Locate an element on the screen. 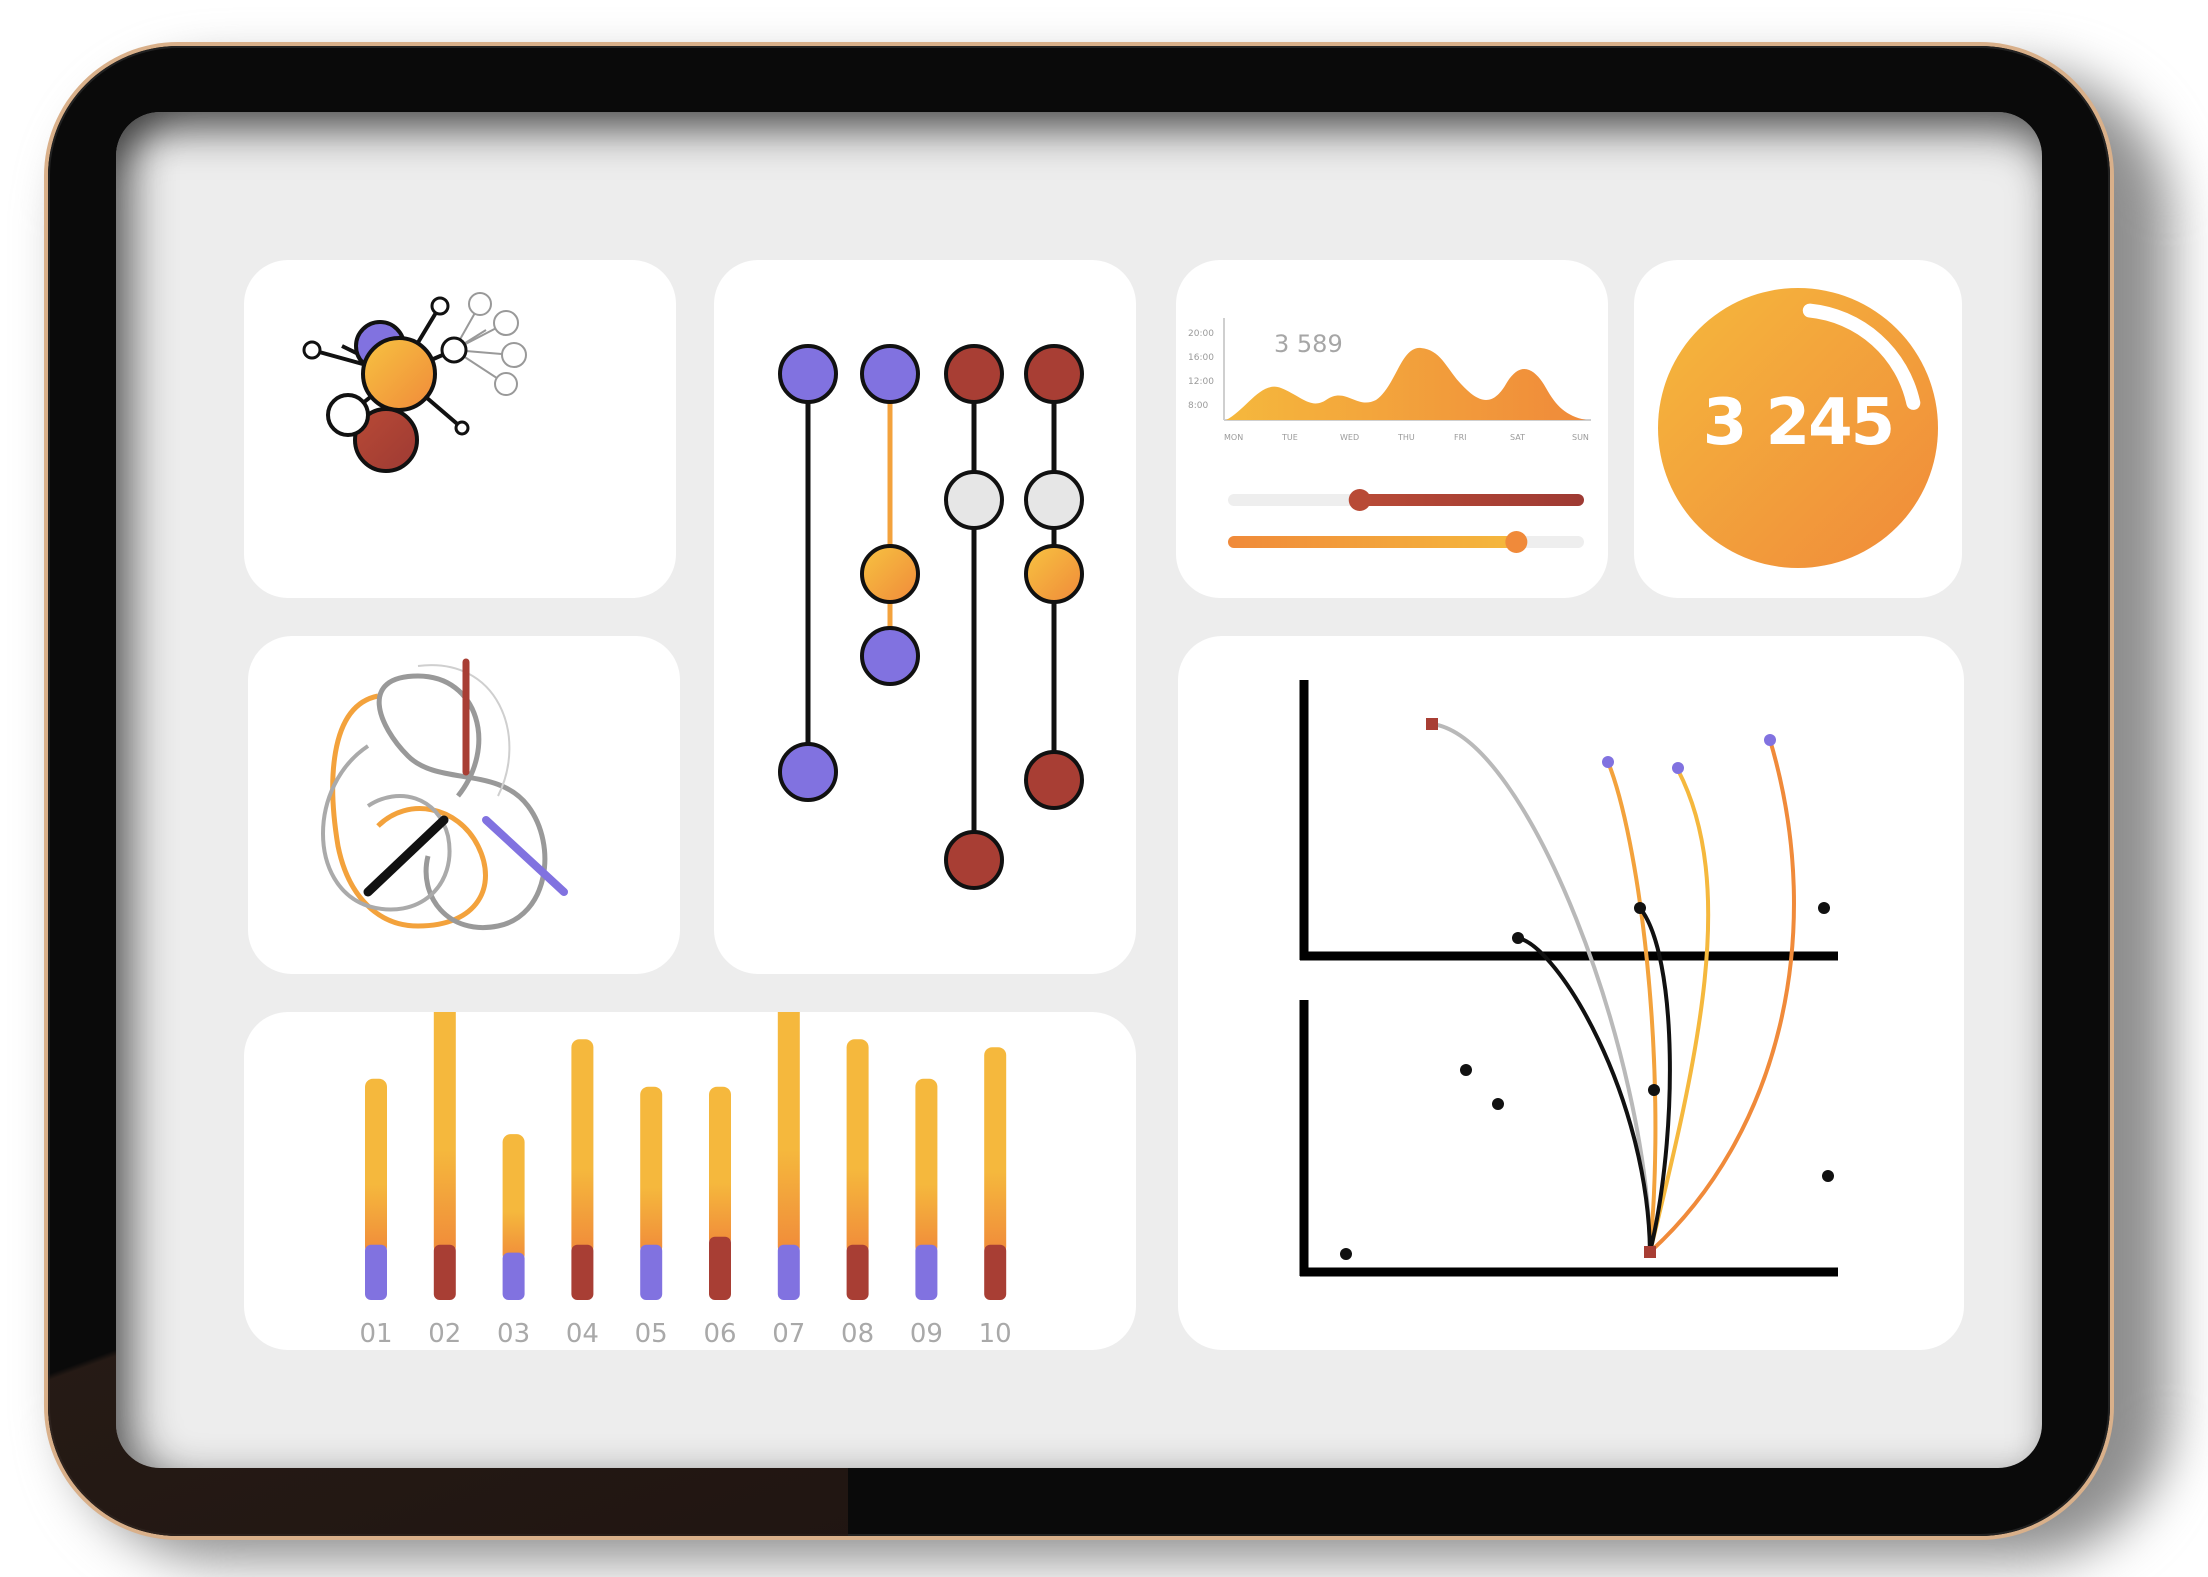 The height and width of the screenshot is (1577, 2208). bar-chart-card: 01 02 03 04 05 06 07 08 09 10 is located at coordinates (690, 1181).